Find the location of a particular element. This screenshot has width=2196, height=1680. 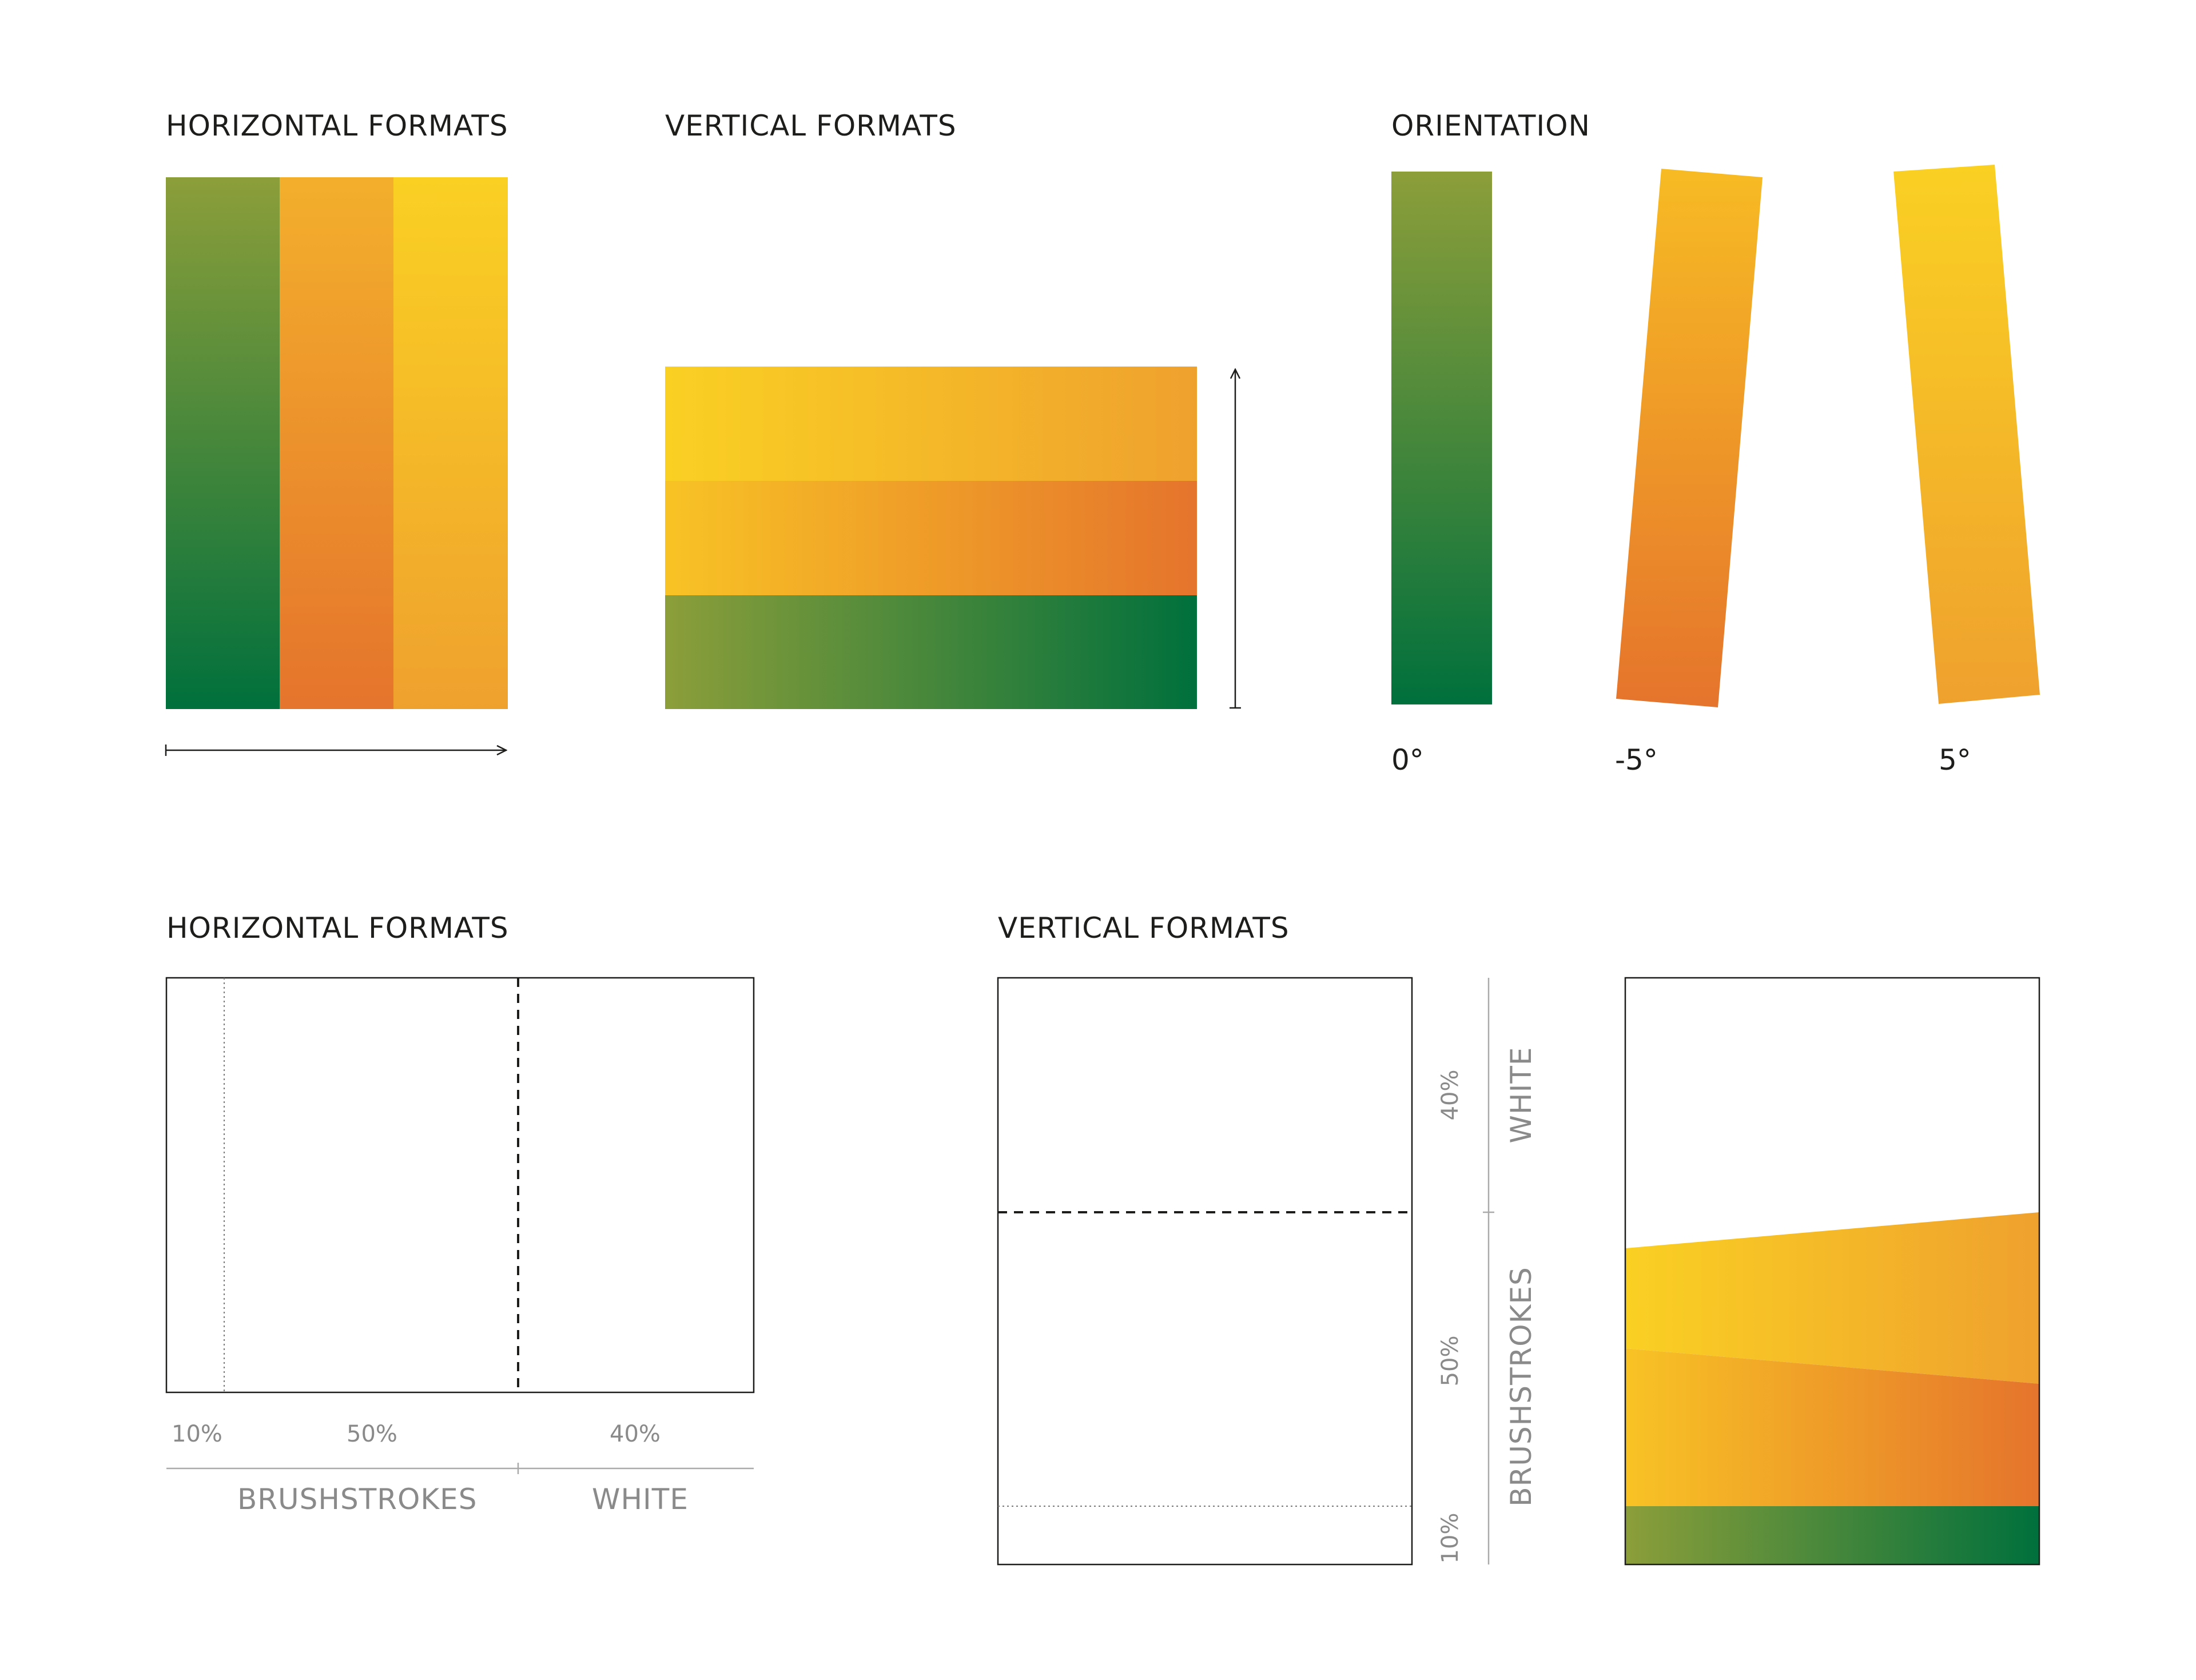

band-orange is located at coordinates (931, 538).